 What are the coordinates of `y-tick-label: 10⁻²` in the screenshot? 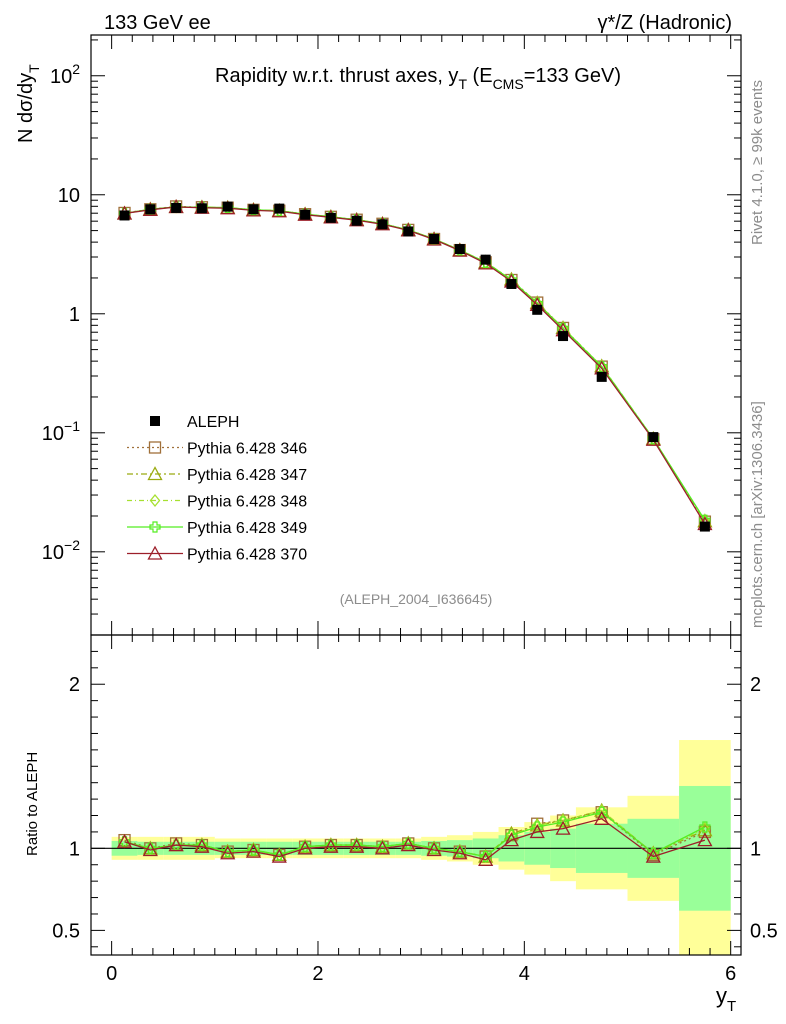 It's located at (61, 550).